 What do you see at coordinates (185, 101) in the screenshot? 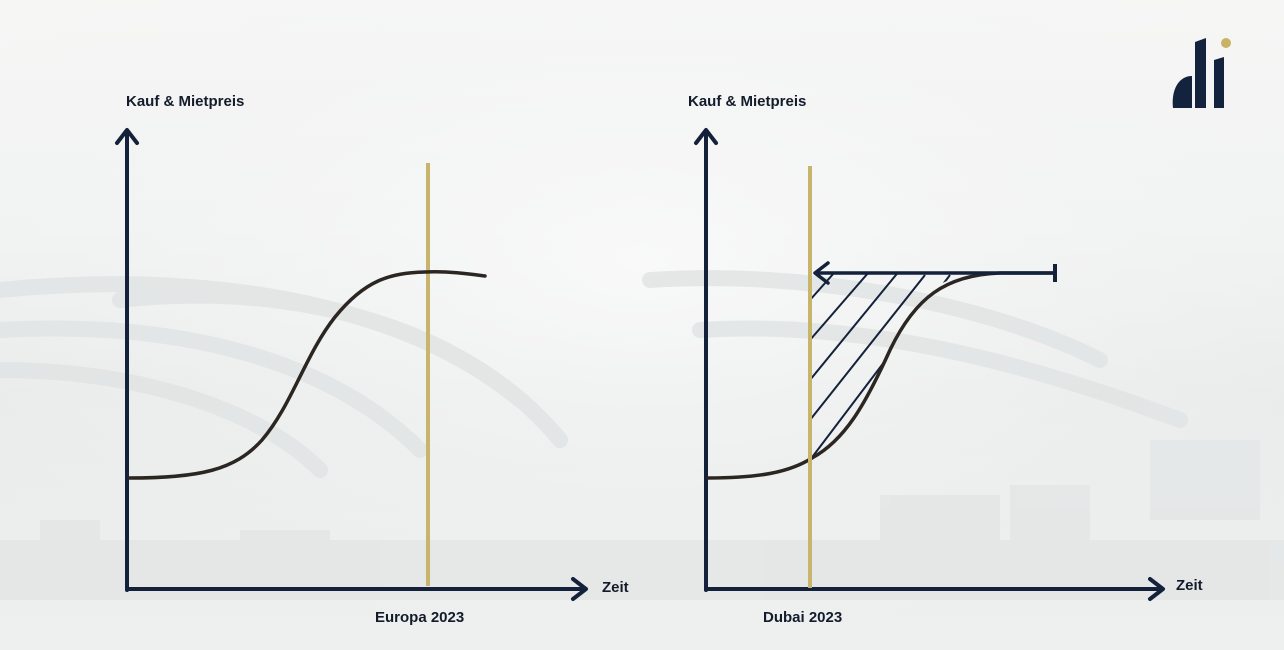
I see `y-axis-label-left: Kauf & Mietpreis` at bounding box center [185, 101].